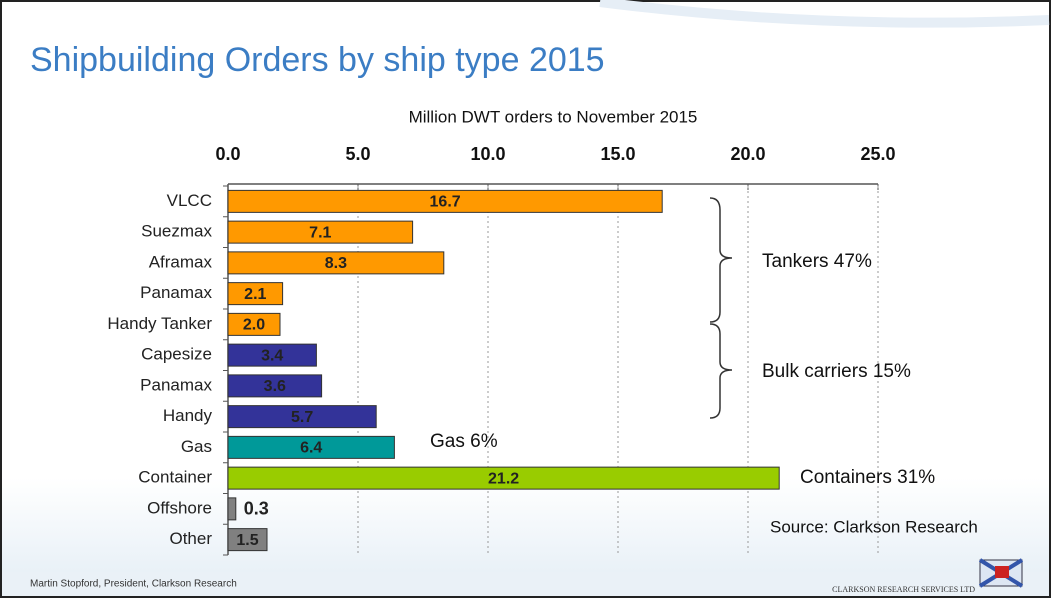  I want to click on value-label: 6.4, so click(311, 448).